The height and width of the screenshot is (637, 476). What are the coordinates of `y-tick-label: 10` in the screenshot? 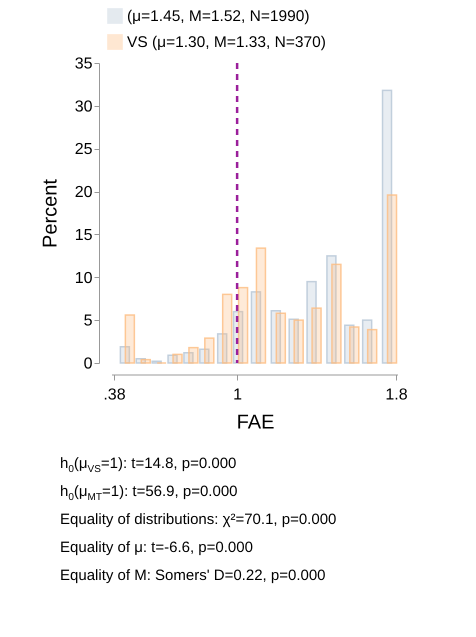 It's located at (83, 278).